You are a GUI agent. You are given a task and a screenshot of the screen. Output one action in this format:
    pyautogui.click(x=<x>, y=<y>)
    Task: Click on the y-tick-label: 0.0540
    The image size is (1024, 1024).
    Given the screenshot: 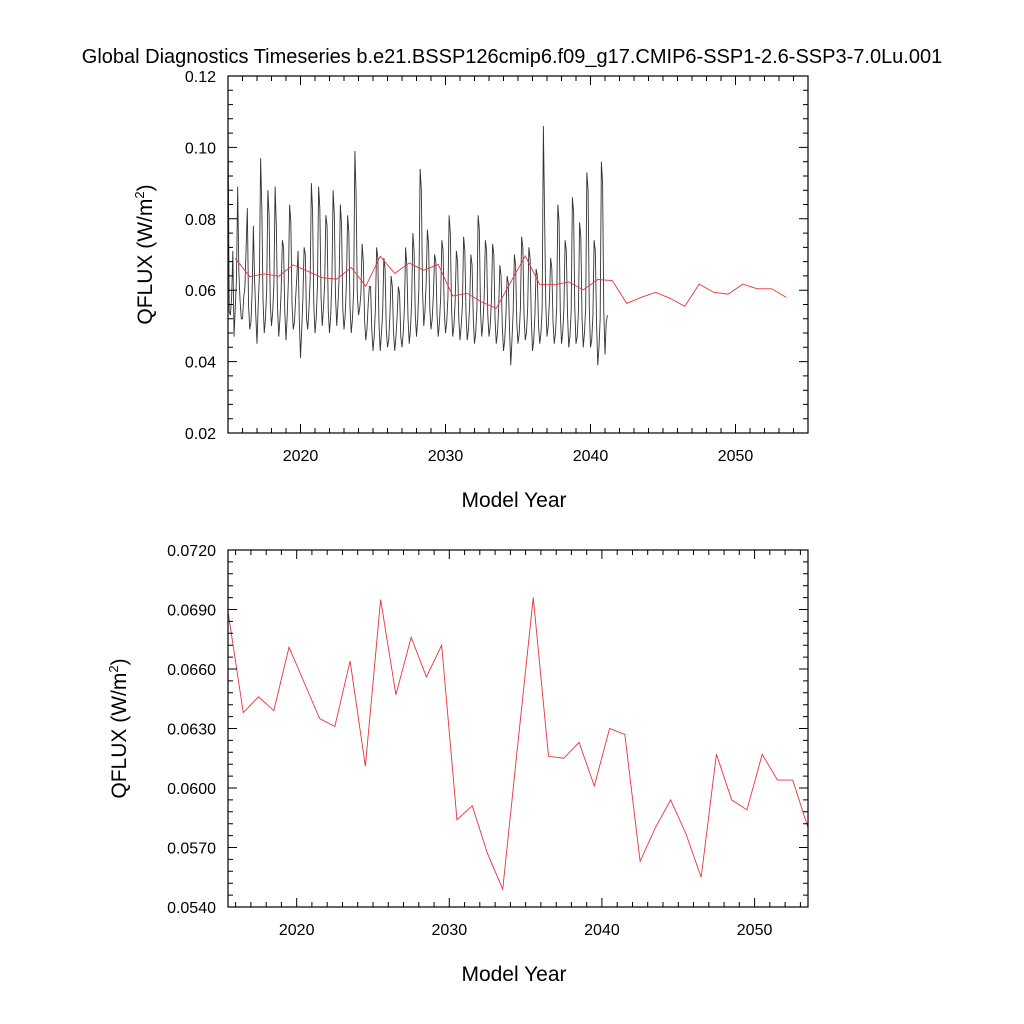 What is the action you would take?
    pyautogui.click(x=191, y=908)
    